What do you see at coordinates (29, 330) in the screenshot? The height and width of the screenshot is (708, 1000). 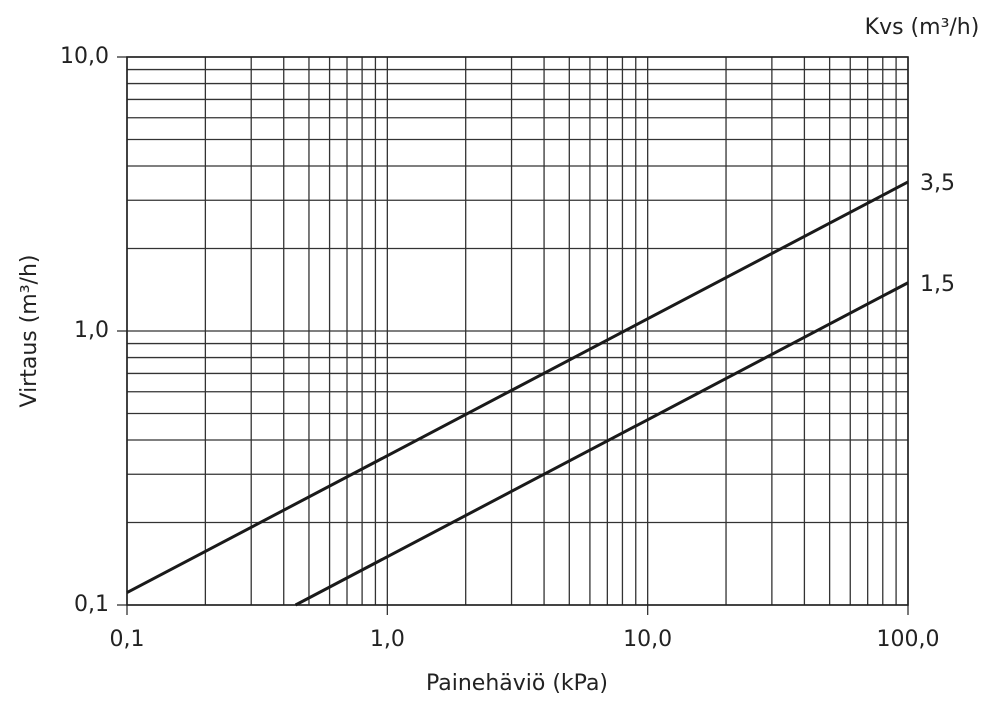 I see `y-axis-label: Virtaus (m³/h)` at bounding box center [29, 330].